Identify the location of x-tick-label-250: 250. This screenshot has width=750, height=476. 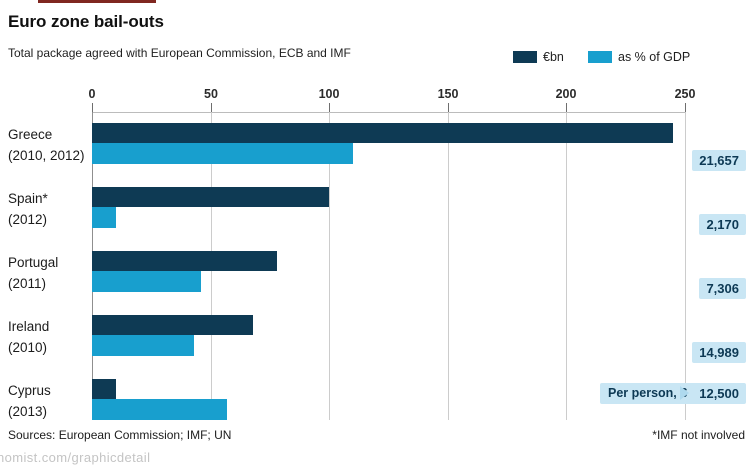
(685, 94).